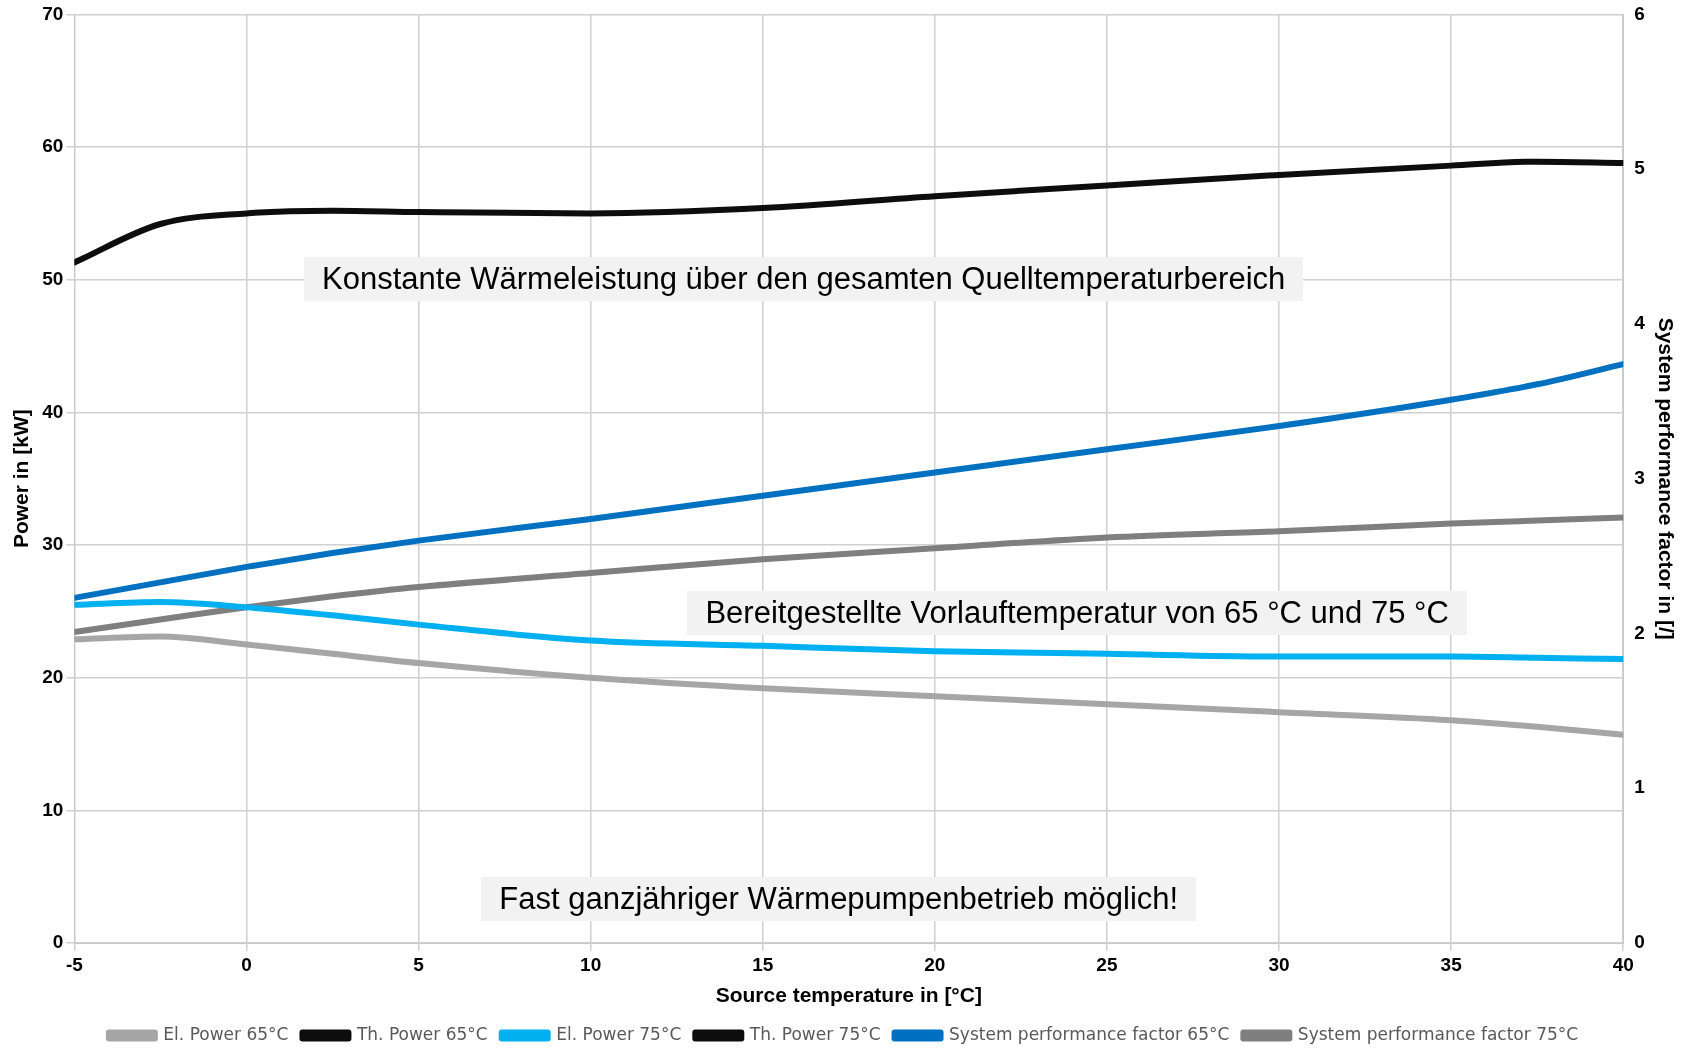 The width and height of the screenshot is (1689, 1058). What do you see at coordinates (935, 964) in the screenshot?
I see `x-tick-label: 20` at bounding box center [935, 964].